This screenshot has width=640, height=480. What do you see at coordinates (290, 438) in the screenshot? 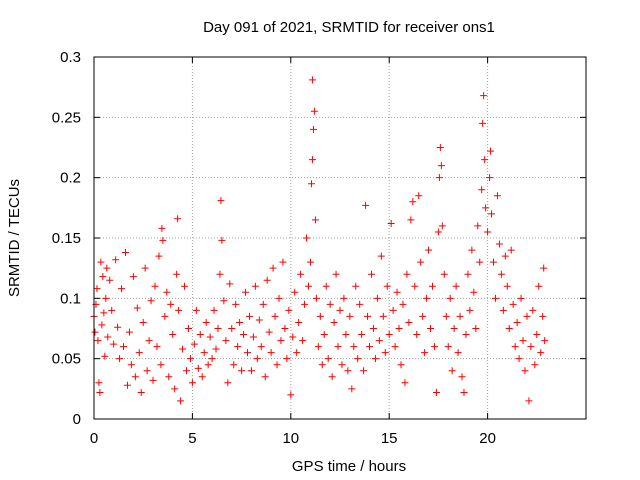
I see `x-tick-label: 10` at bounding box center [290, 438].